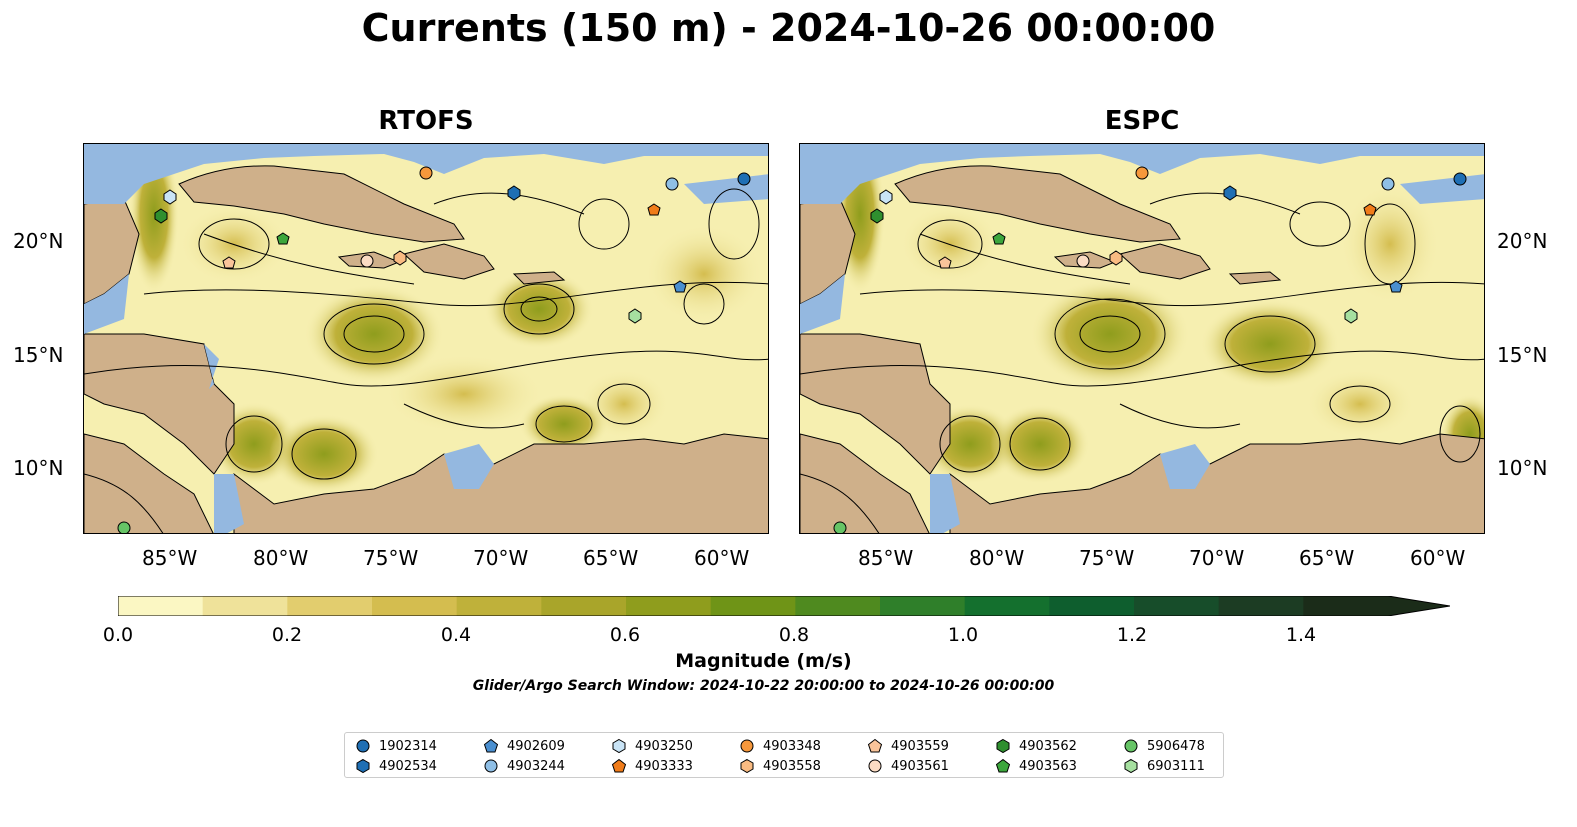 This screenshot has height=827, width=1577. Describe the element at coordinates (1164, 746) in the screenshot. I see `legend-item: 5906478` at that location.